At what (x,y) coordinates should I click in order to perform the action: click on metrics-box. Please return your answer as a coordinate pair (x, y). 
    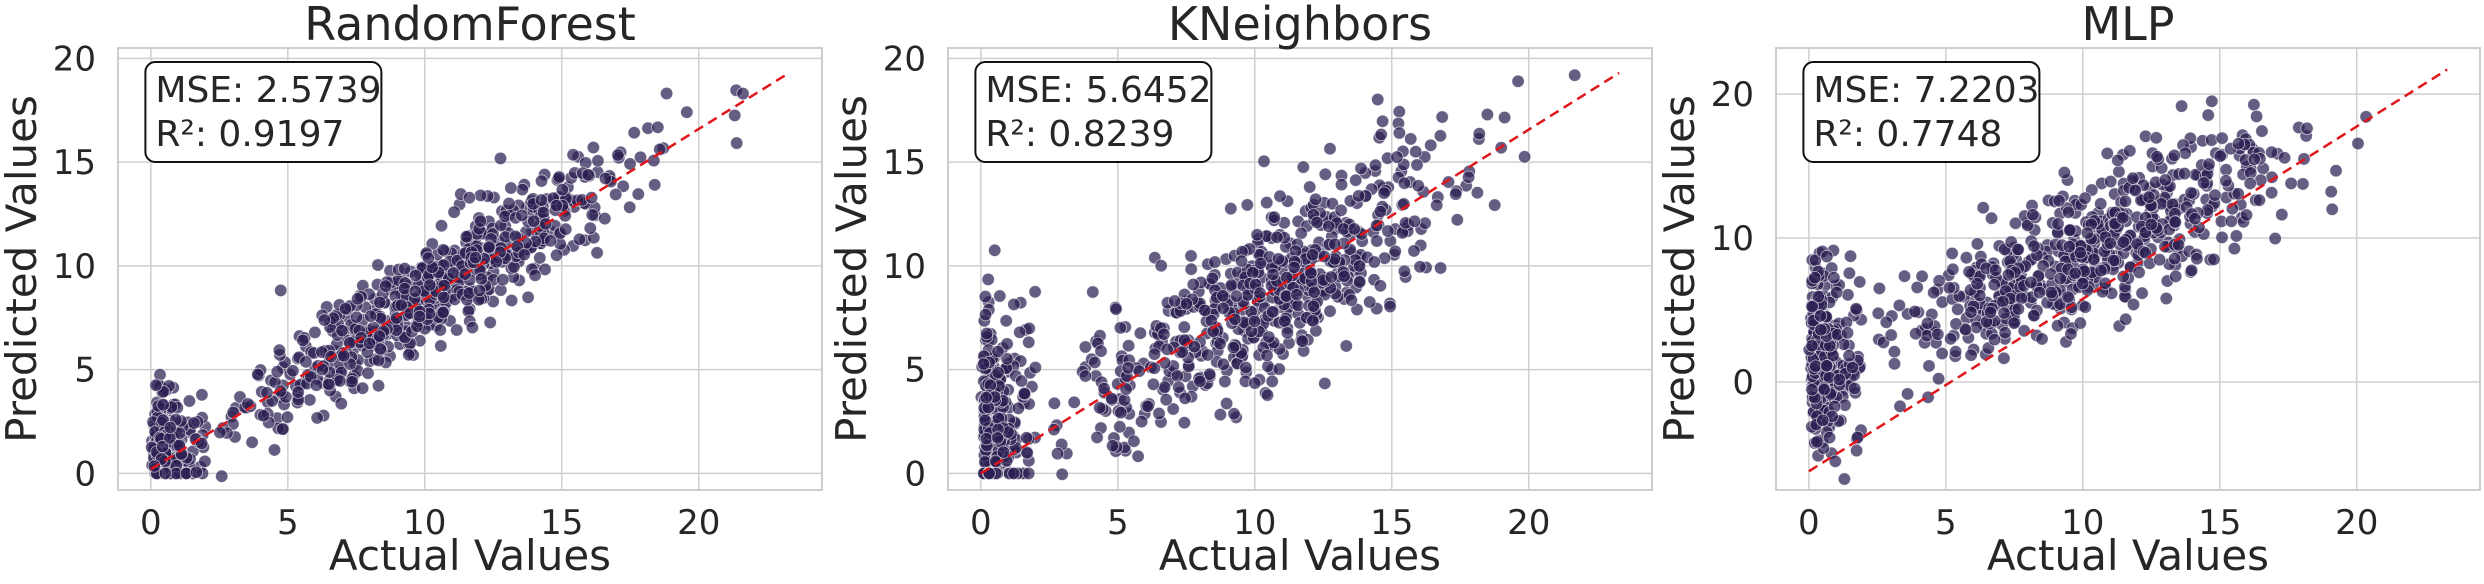
    Looking at the image, I should click on (1921, 112).